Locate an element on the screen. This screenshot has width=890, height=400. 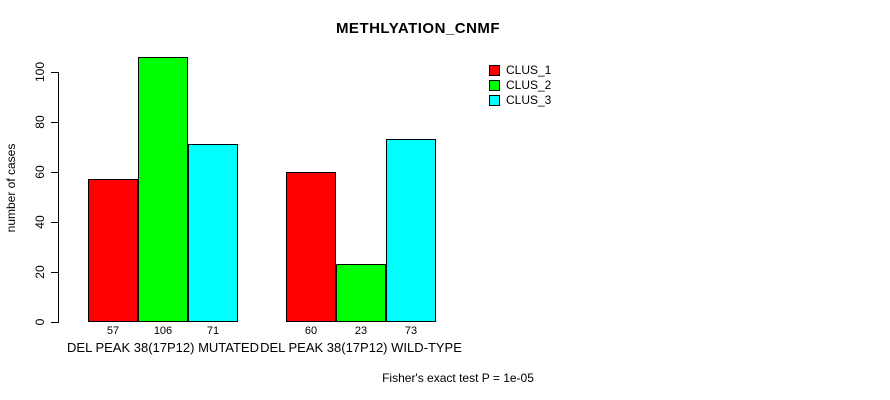
legend-label: CLUS_1 is located at coordinates (529, 70).